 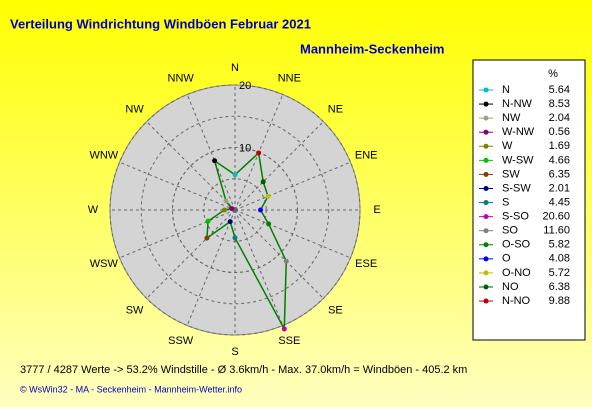 What do you see at coordinates (93, 210) in the screenshot?
I see `direction-label: W` at bounding box center [93, 210].